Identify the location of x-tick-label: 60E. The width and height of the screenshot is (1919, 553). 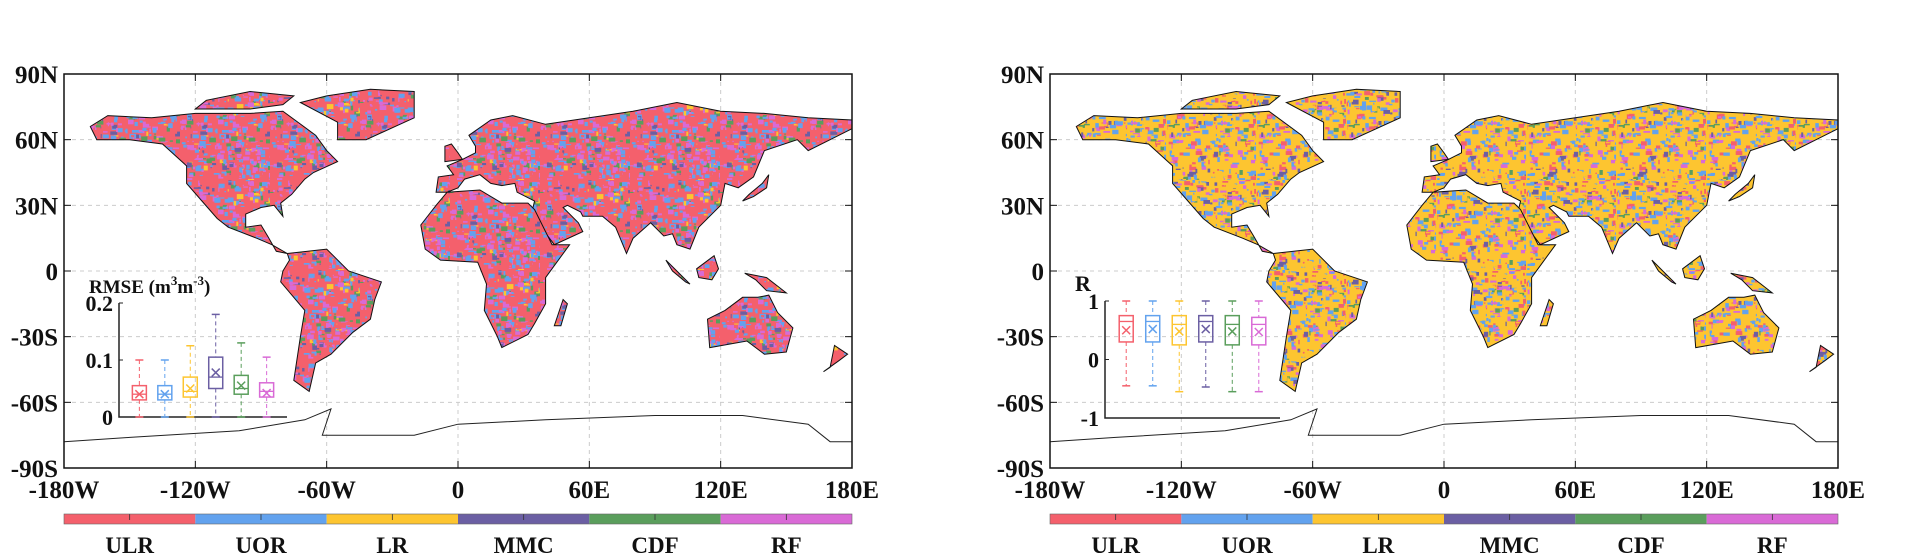
(1575, 490).